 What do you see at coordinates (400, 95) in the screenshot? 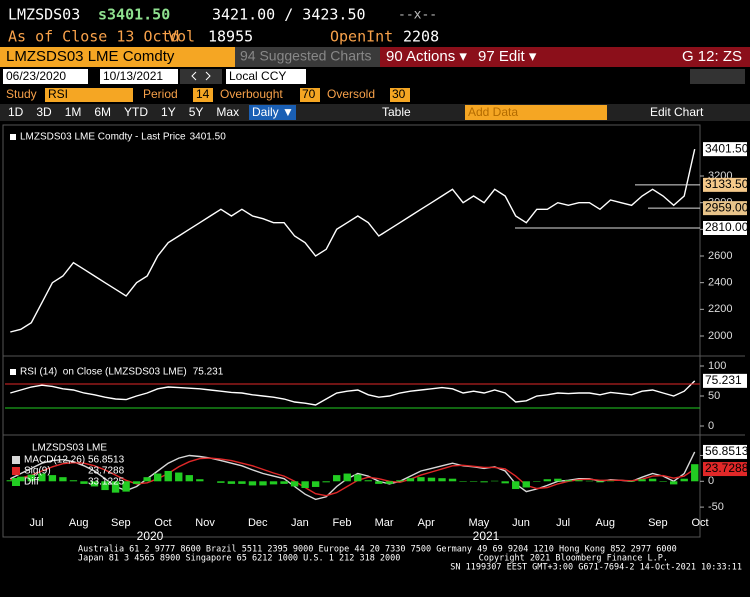
I see `oversold-box` at bounding box center [400, 95].